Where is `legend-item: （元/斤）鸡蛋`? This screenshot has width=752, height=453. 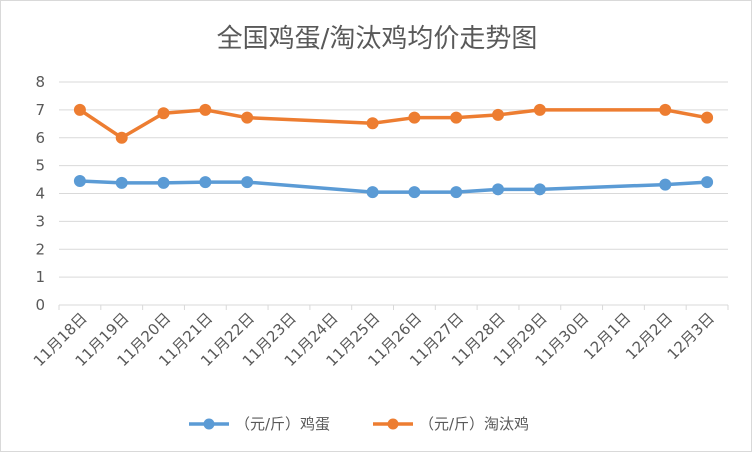
legend-item: （元/斤）鸡蛋 is located at coordinates (259, 424).